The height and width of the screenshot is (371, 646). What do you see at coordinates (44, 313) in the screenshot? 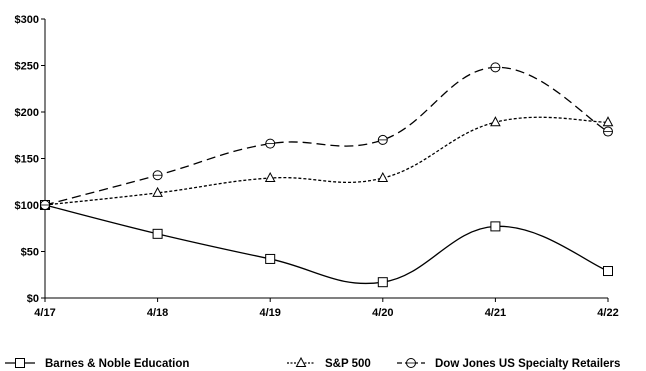
I see `x-tick-label: 4/17` at bounding box center [44, 313].